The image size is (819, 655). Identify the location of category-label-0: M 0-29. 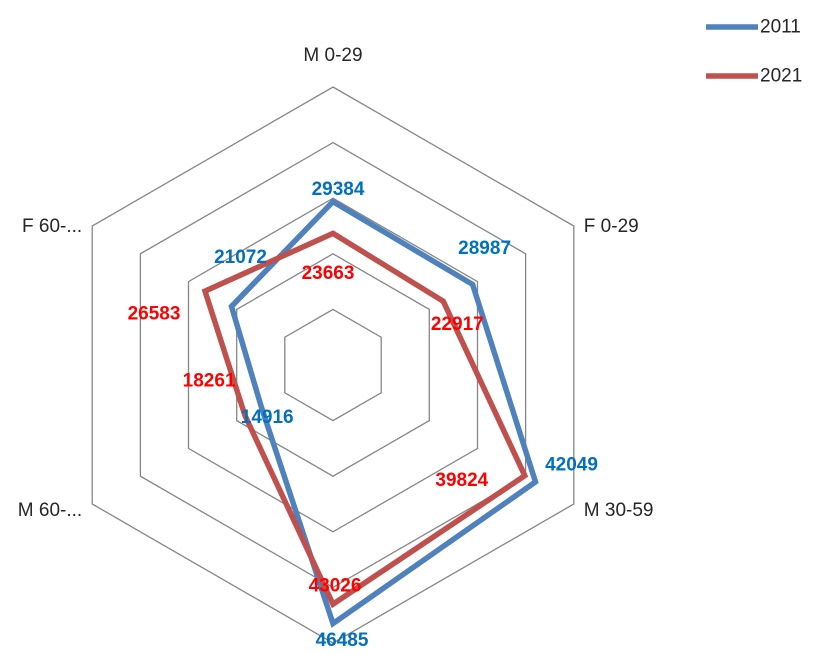
(332, 55).